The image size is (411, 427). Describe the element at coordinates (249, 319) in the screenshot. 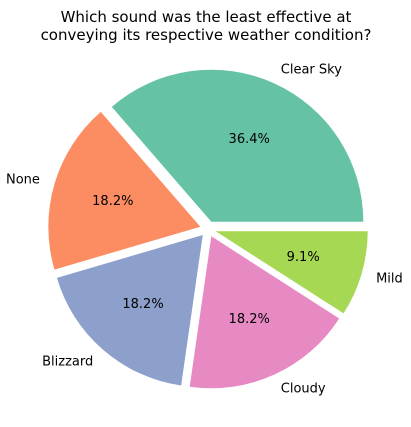

I see `pct-label-cloudy: 18.2%` at that location.